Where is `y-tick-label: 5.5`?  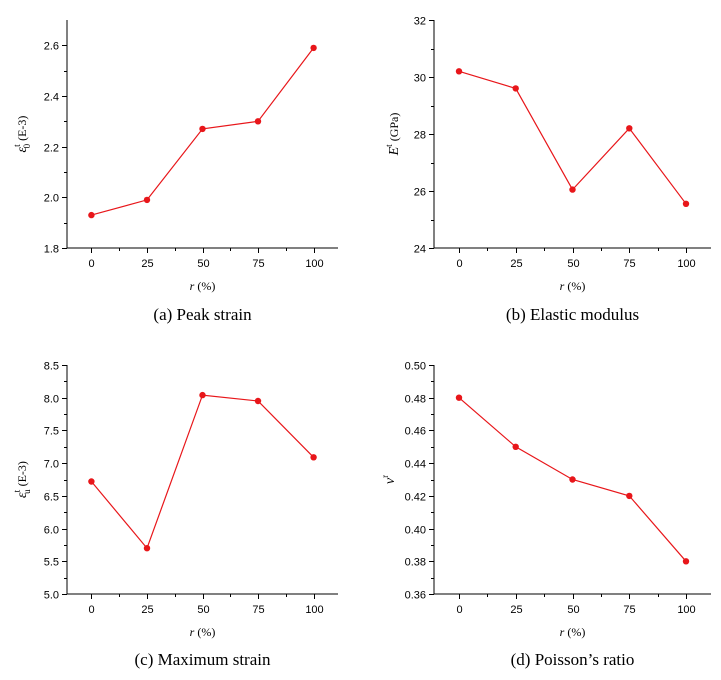
y-tick-label: 5.5 is located at coordinates (51, 563).